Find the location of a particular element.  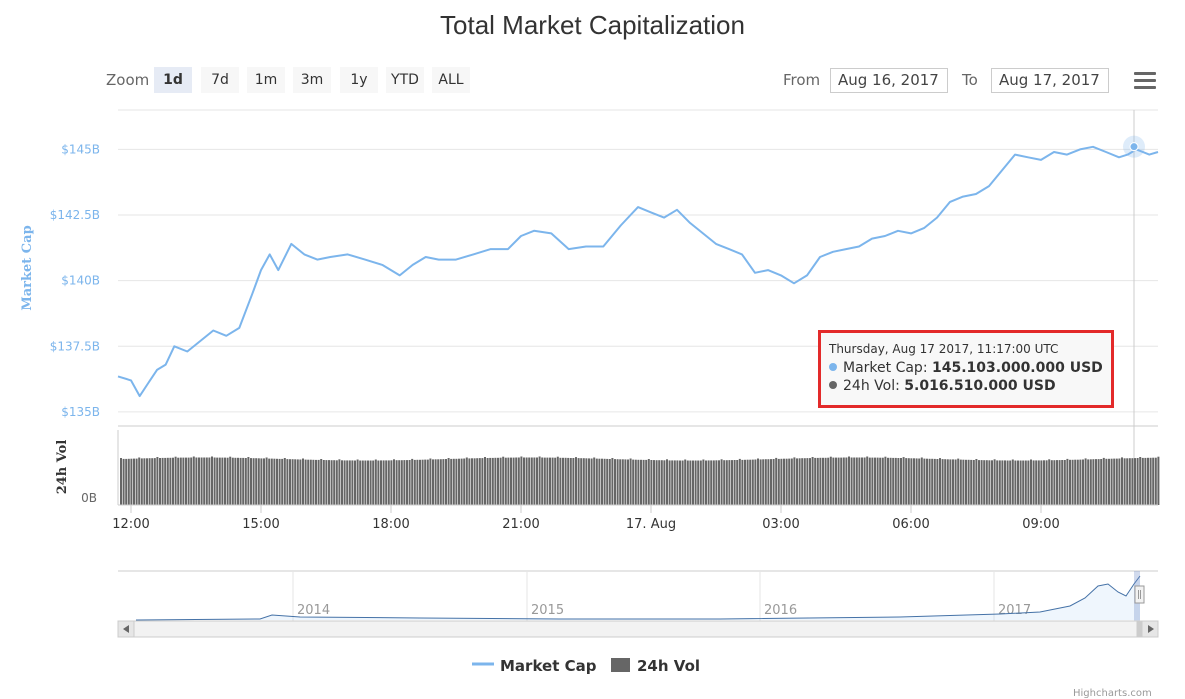

zoom-button-1m: 1m is located at coordinates (266, 80).